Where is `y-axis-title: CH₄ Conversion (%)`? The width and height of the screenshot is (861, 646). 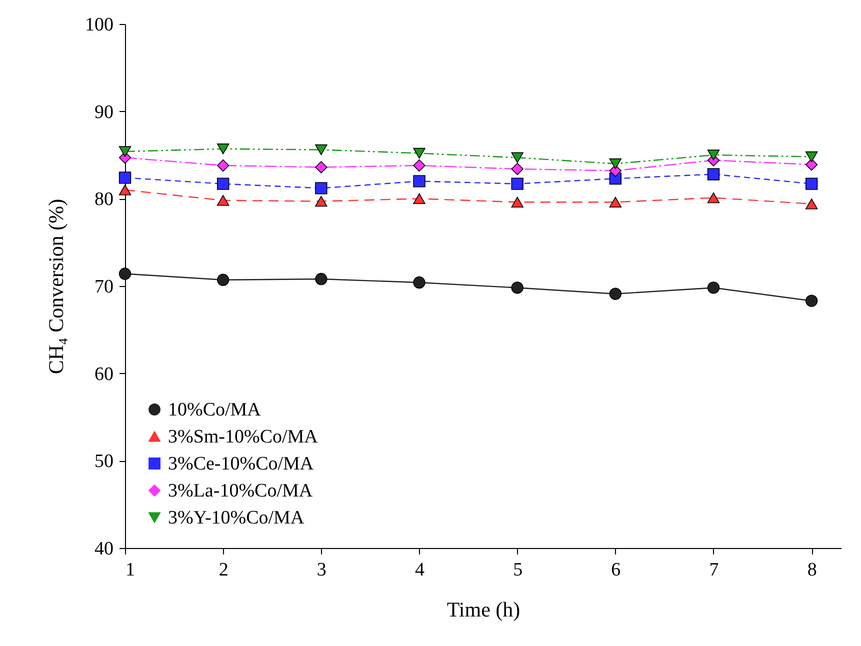 y-axis-title: CH₄ Conversion (%) is located at coordinates (56, 286).